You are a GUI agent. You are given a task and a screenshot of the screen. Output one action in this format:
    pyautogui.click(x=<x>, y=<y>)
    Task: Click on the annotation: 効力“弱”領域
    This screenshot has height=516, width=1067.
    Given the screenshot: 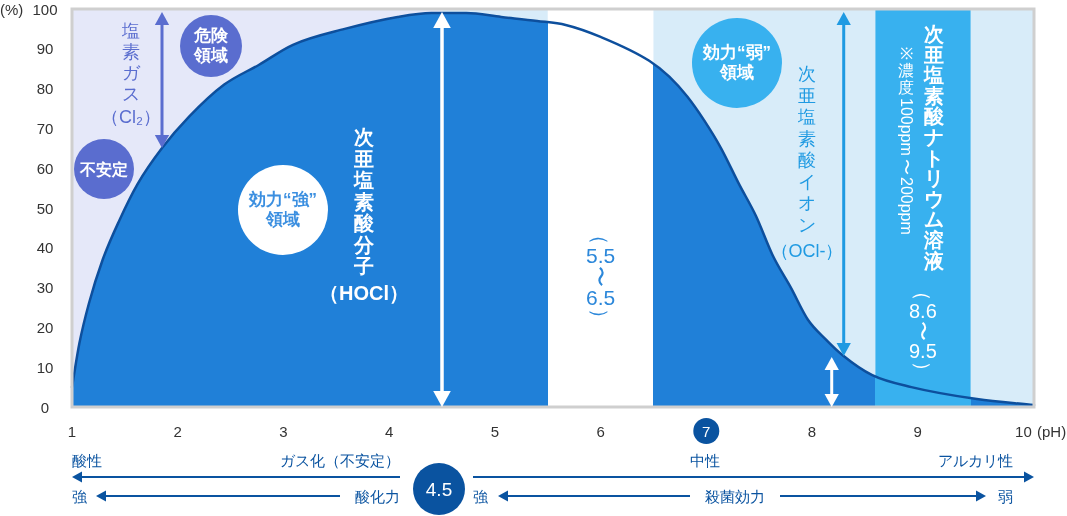 What is the action you would take?
    pyautogui.click(x=737, y=63)
    